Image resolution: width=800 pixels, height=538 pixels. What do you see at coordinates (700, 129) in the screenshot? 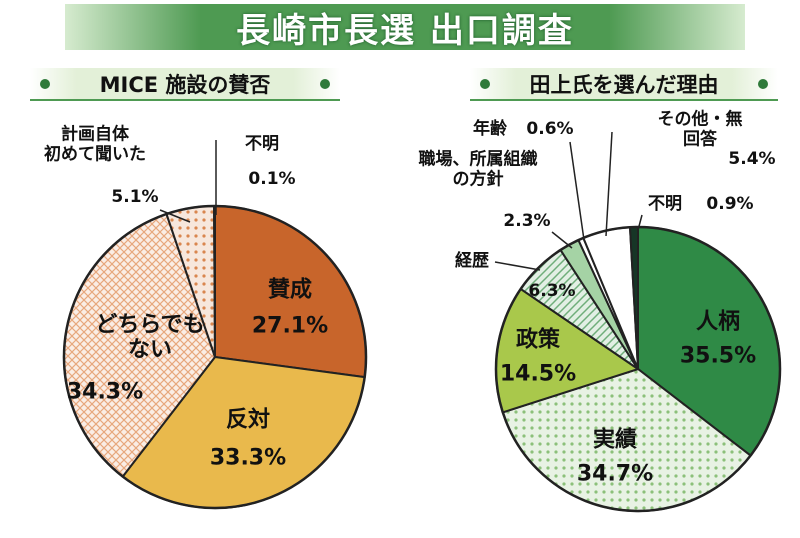
I see `label: その他・無回答` at bounding box center [700, 129].